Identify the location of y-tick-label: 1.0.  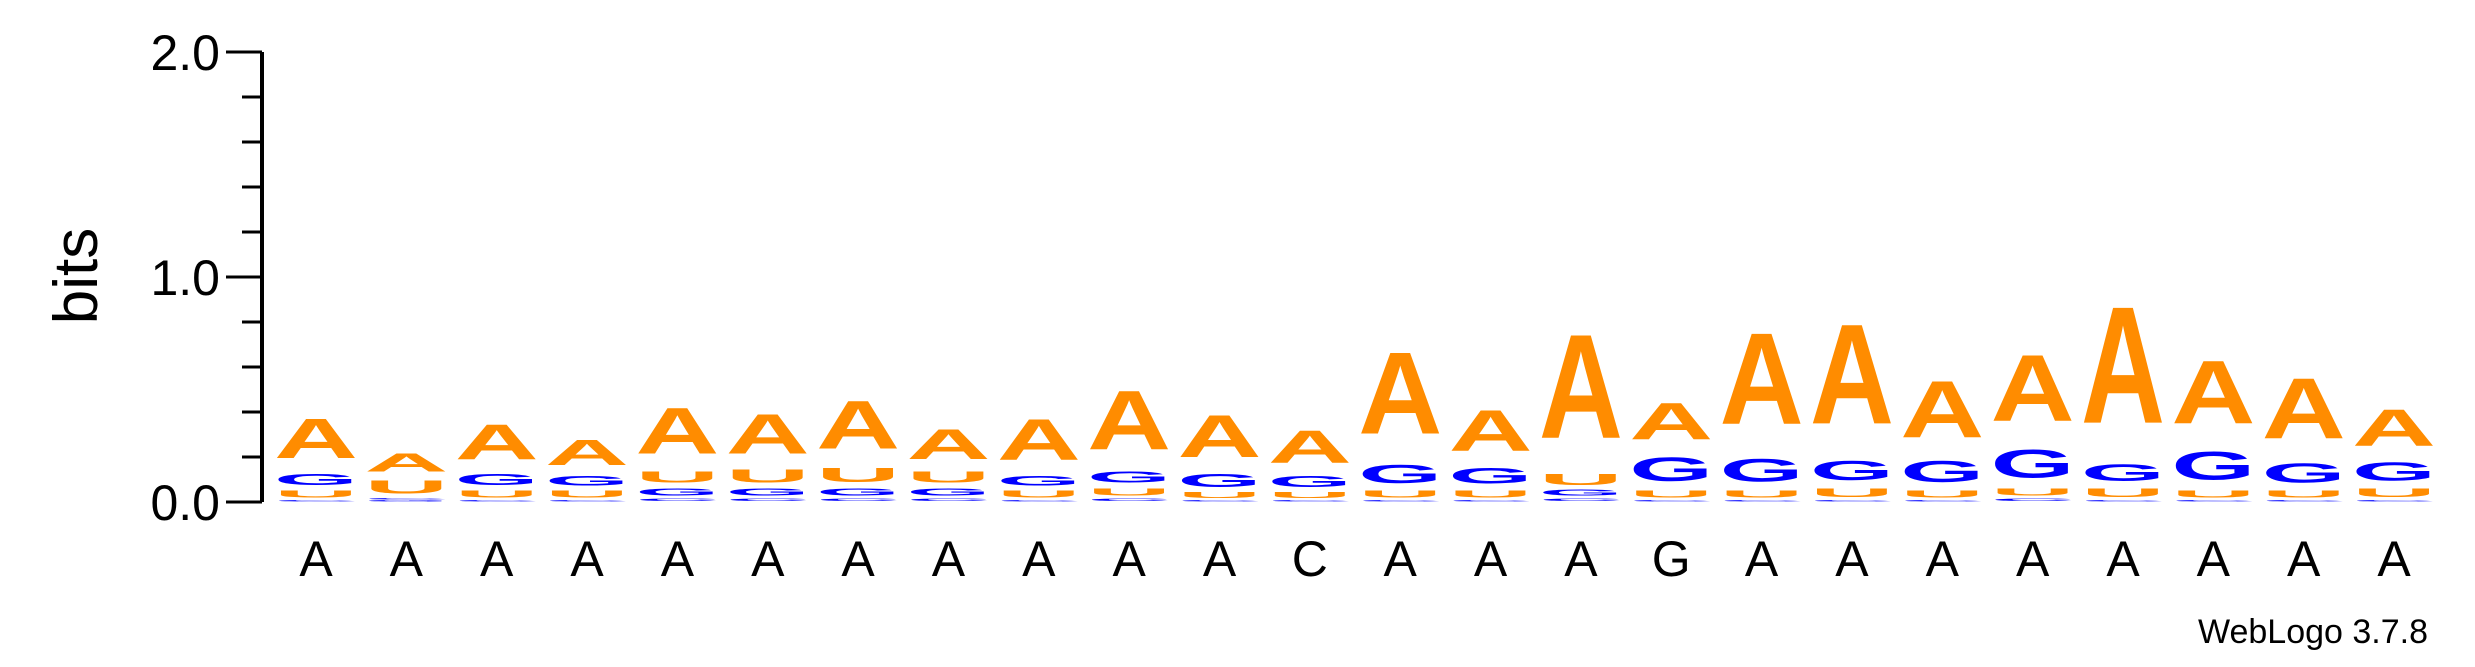
(185, 278).